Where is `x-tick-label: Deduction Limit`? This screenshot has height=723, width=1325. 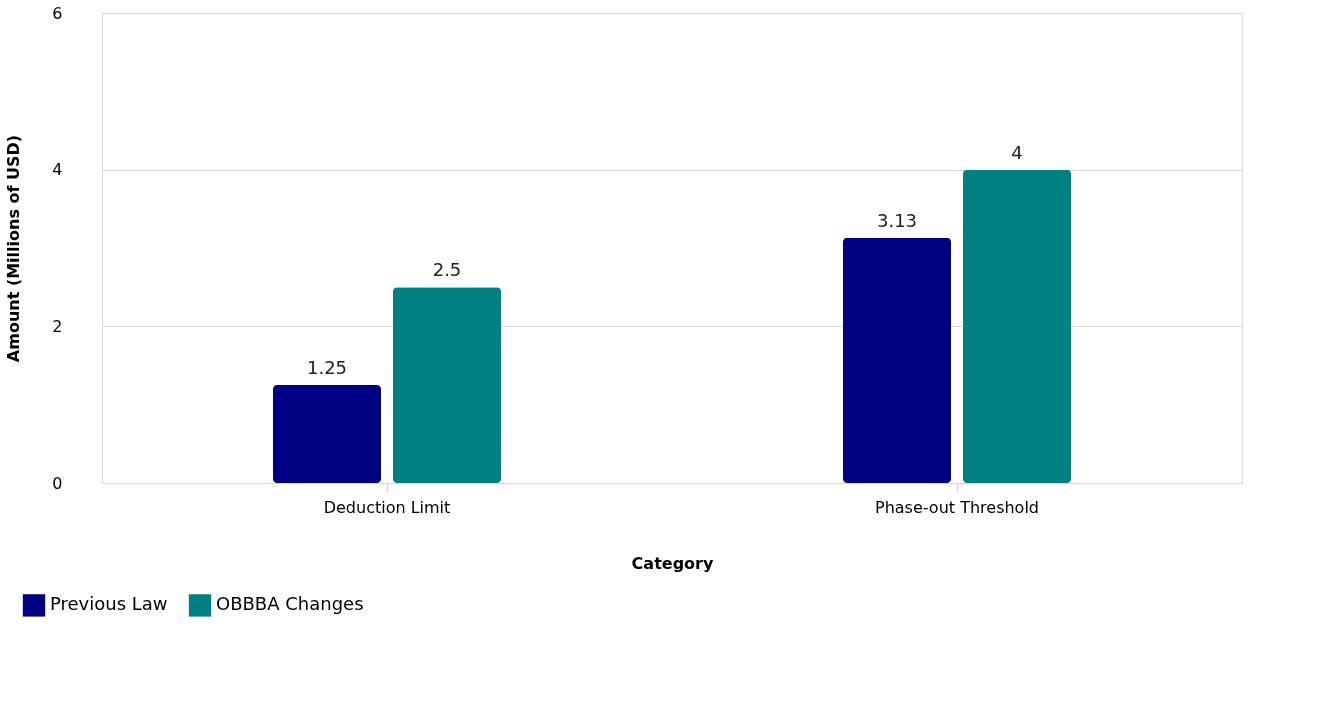 x-tick-label: Deduction Limit is located at coordinates (387, 507).